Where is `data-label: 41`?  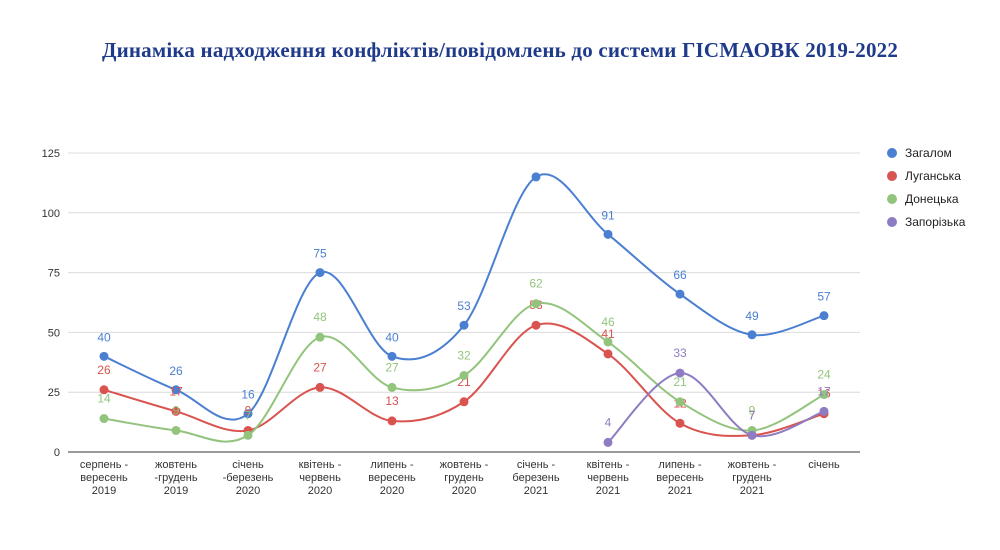 data-label: 41 is located at coordinates (608, 334).